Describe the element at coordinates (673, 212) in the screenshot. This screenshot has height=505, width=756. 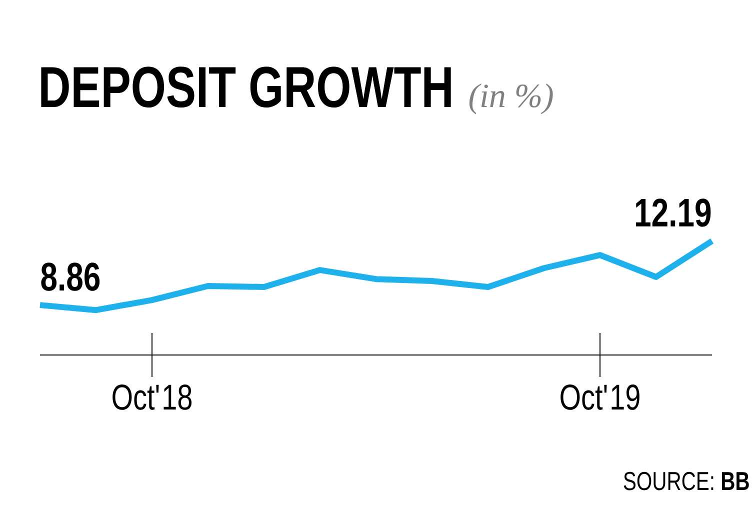
I see `data-label: 12.19` at that location.